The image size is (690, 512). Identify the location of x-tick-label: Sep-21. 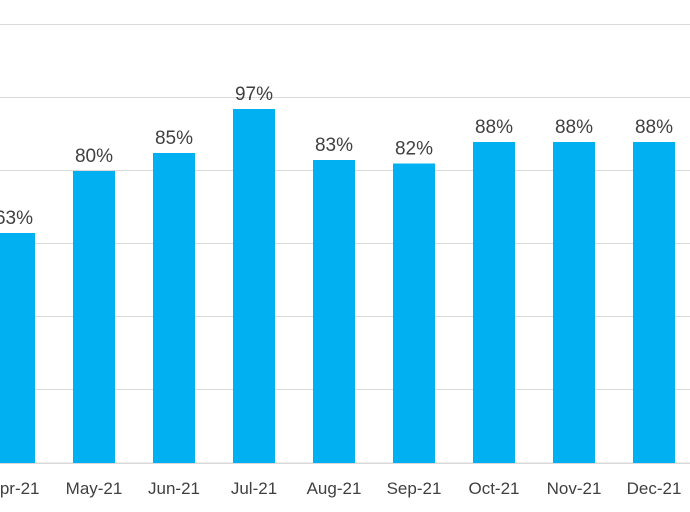
(414, 488).